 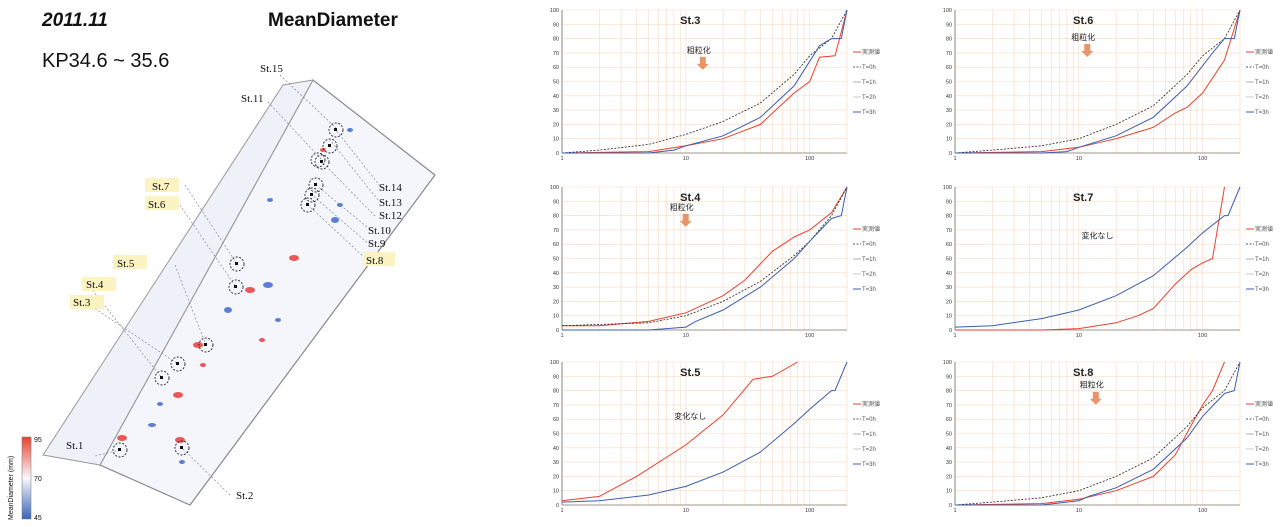 I want to click on station-label-backgrounds, so click(x=232, y=243).